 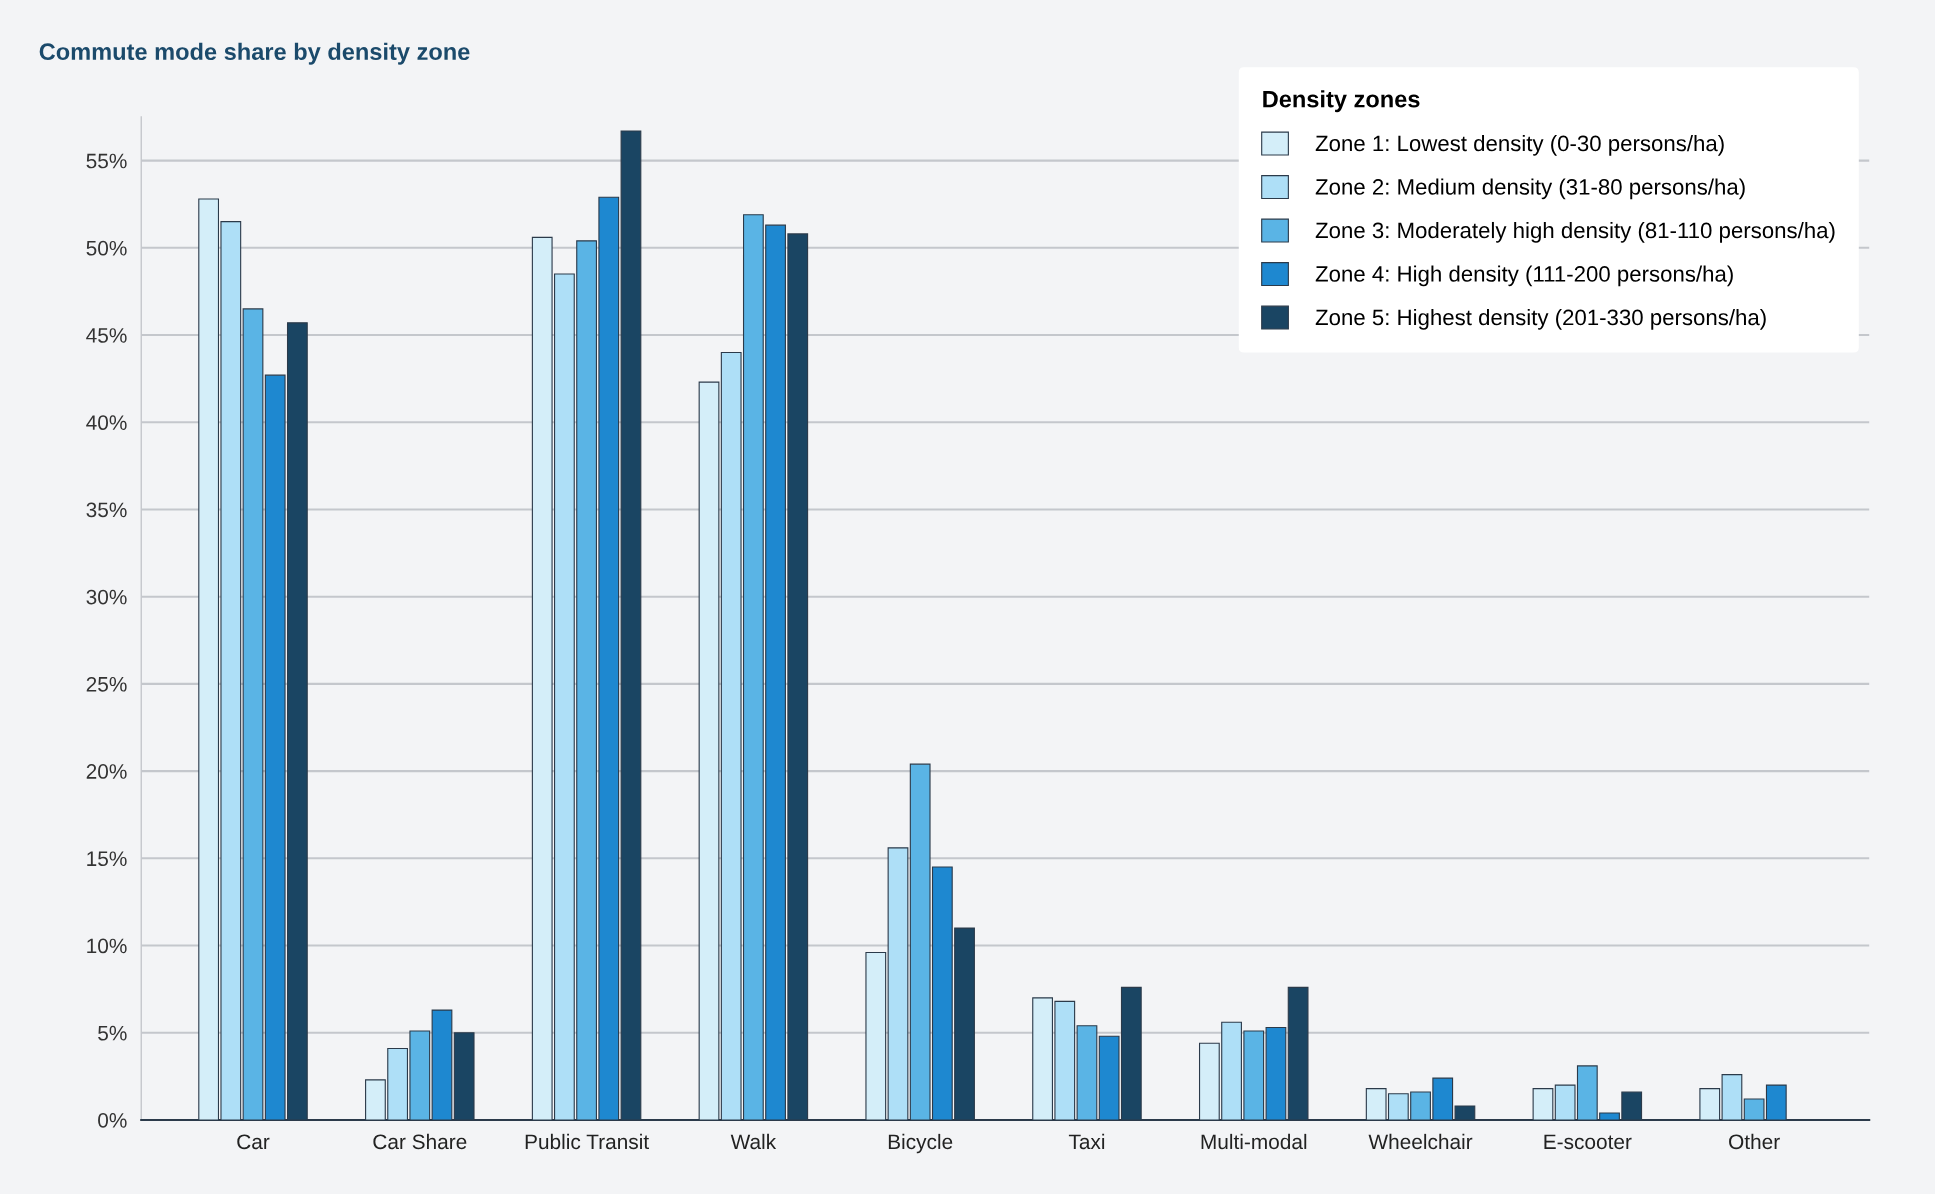 What do you see at coordinates (1086, 1141) in the screenshot?
I see `x-tick-label: Taxi` at bounding box center [1086, 1141].